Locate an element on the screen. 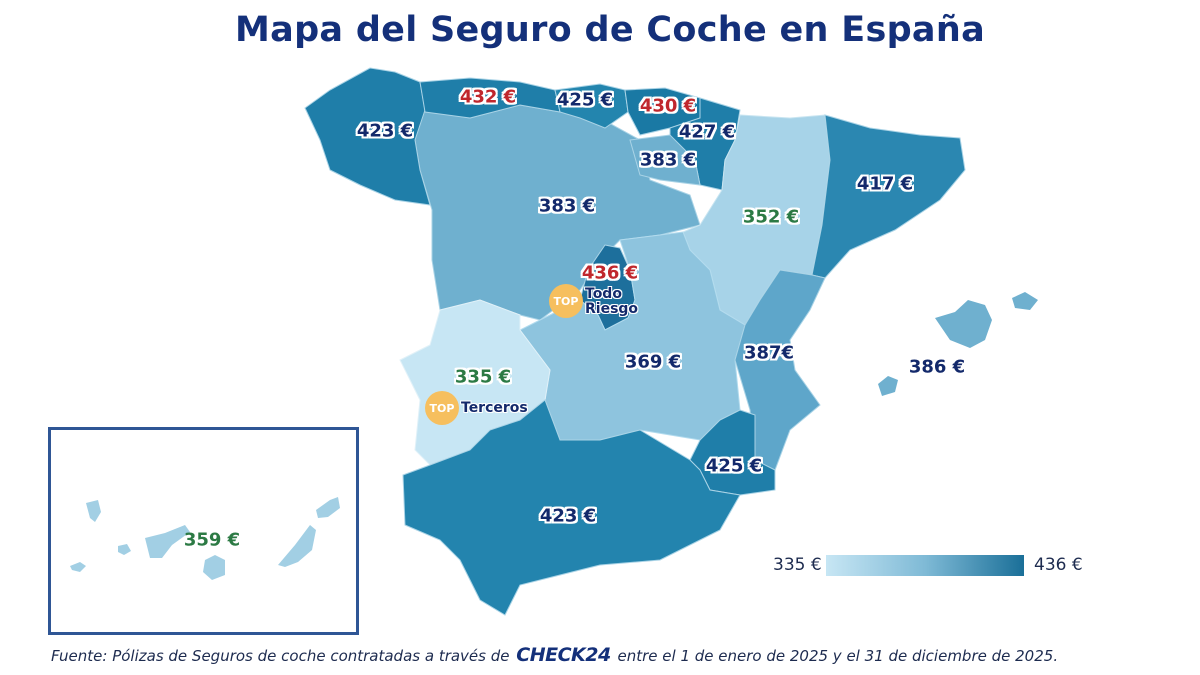 This screenshot has height=675, width=1200. region-baleares-ibiza is located at coordinates (888, 386).